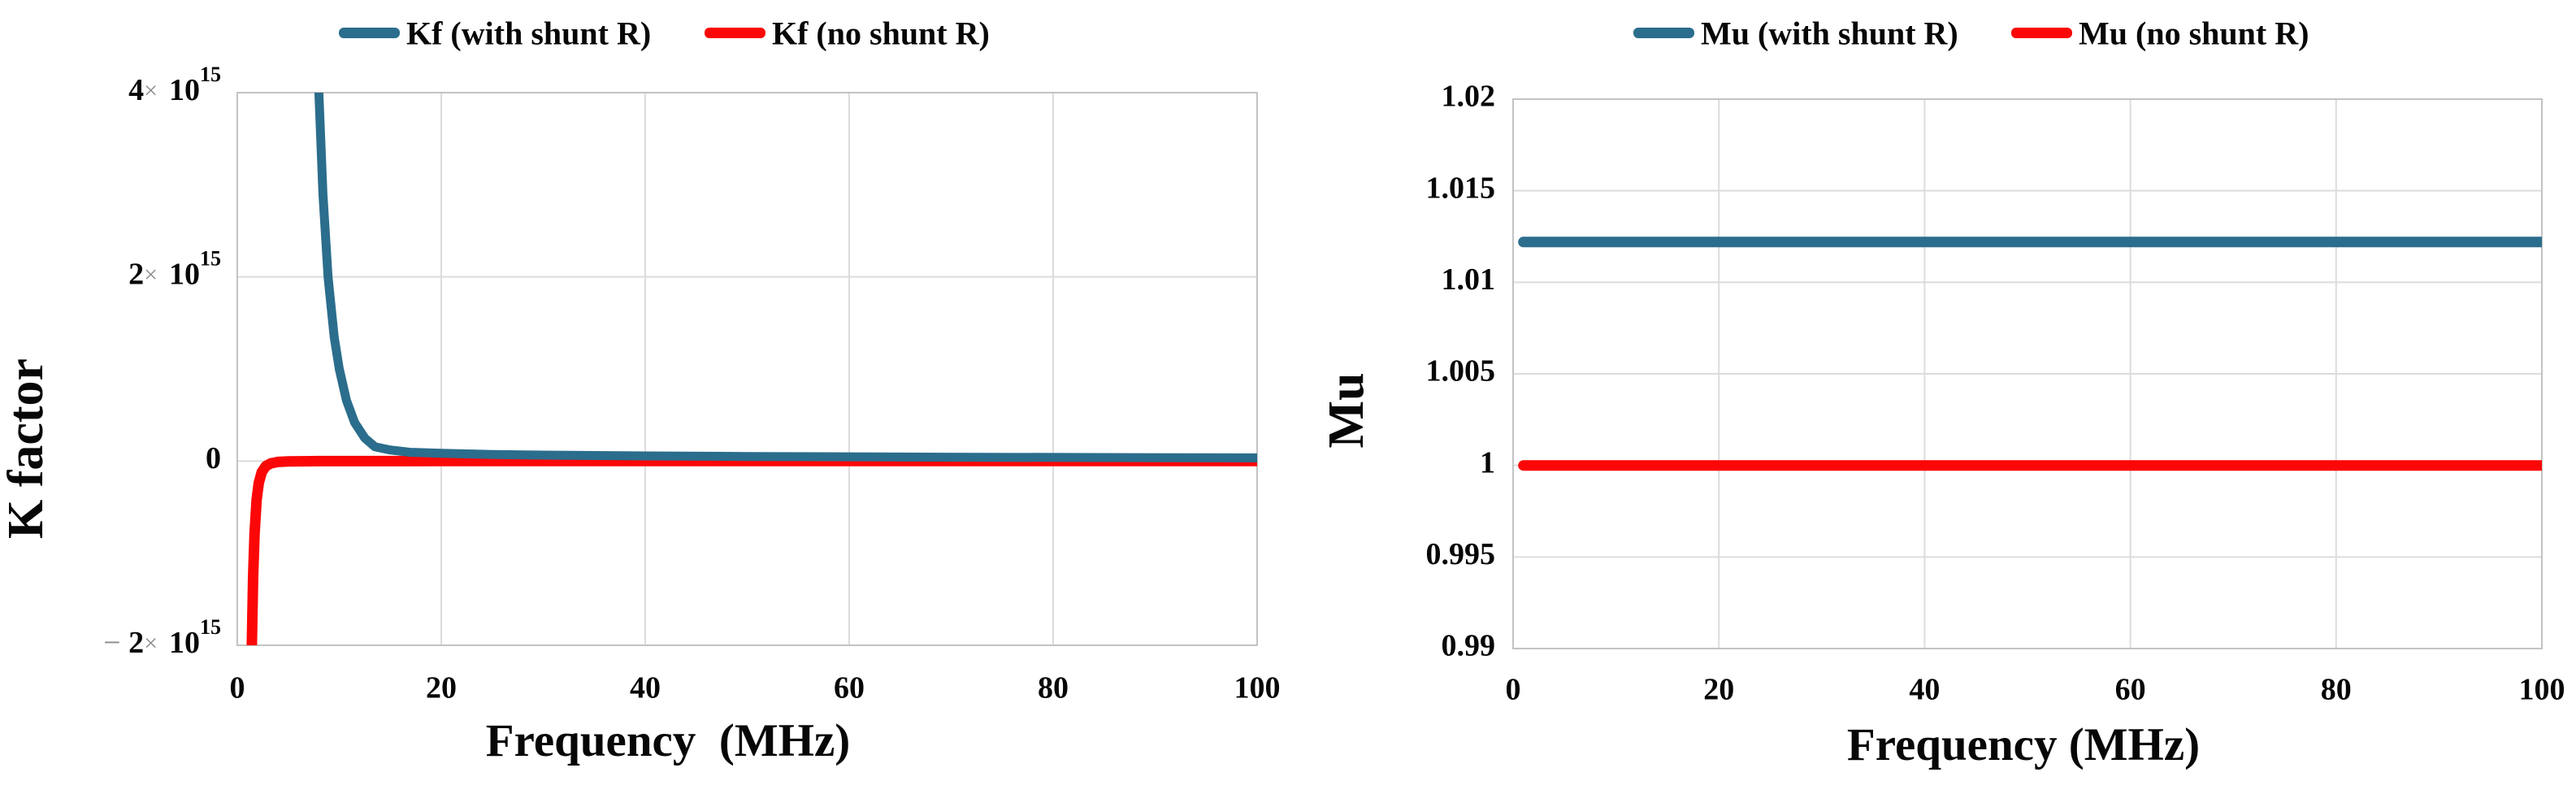 The width and height of the screenshot is (2576, 794). Describe the element at coordinates (1346, 411) in the screenshot. I see `y-axis-title: Mu` at that location.